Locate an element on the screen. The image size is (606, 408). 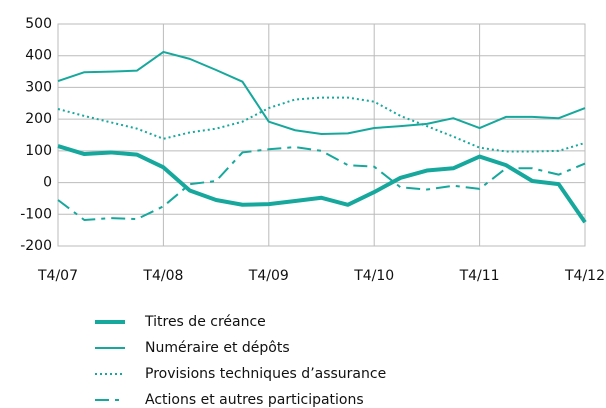
x-tick-label: T4/10 is located at coordinates (373, 276).